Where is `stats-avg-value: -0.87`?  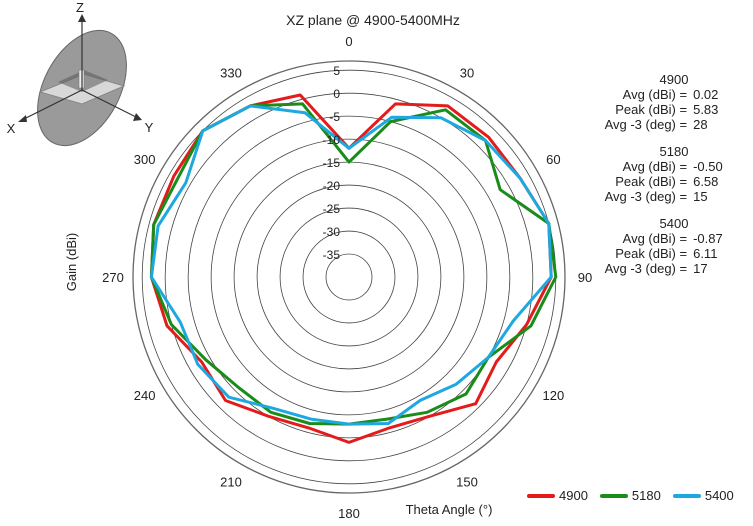 stats-avg-value: -0.87 is located at coordinates (708, 238).